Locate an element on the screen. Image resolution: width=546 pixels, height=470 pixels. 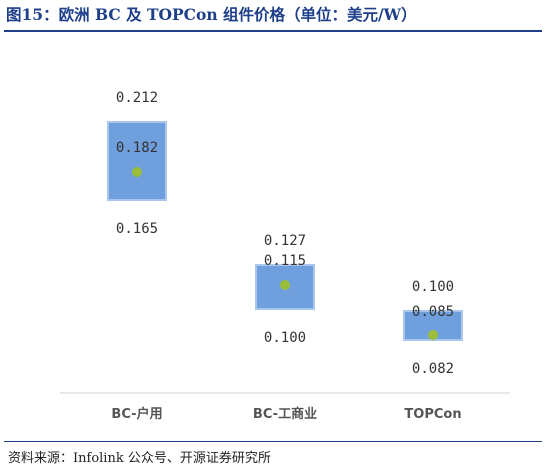
category-label-3: TOPCon is located at coordinates (432, 414).